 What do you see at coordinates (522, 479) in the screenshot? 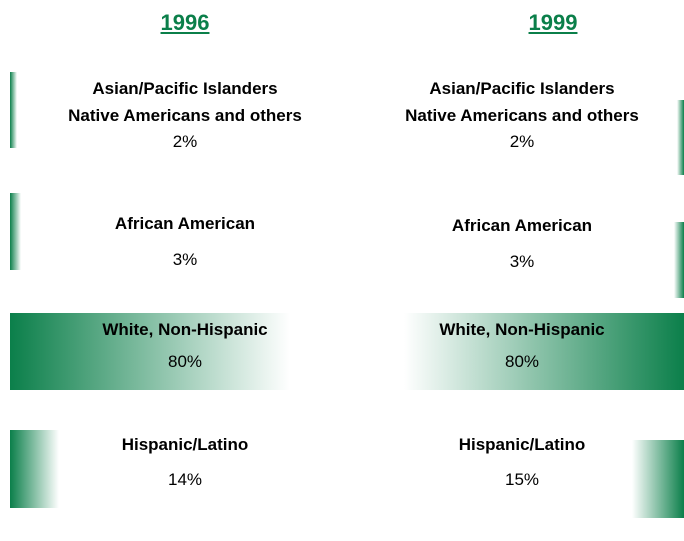
I see `value-label: 15%` at bounding box center [522, 479].